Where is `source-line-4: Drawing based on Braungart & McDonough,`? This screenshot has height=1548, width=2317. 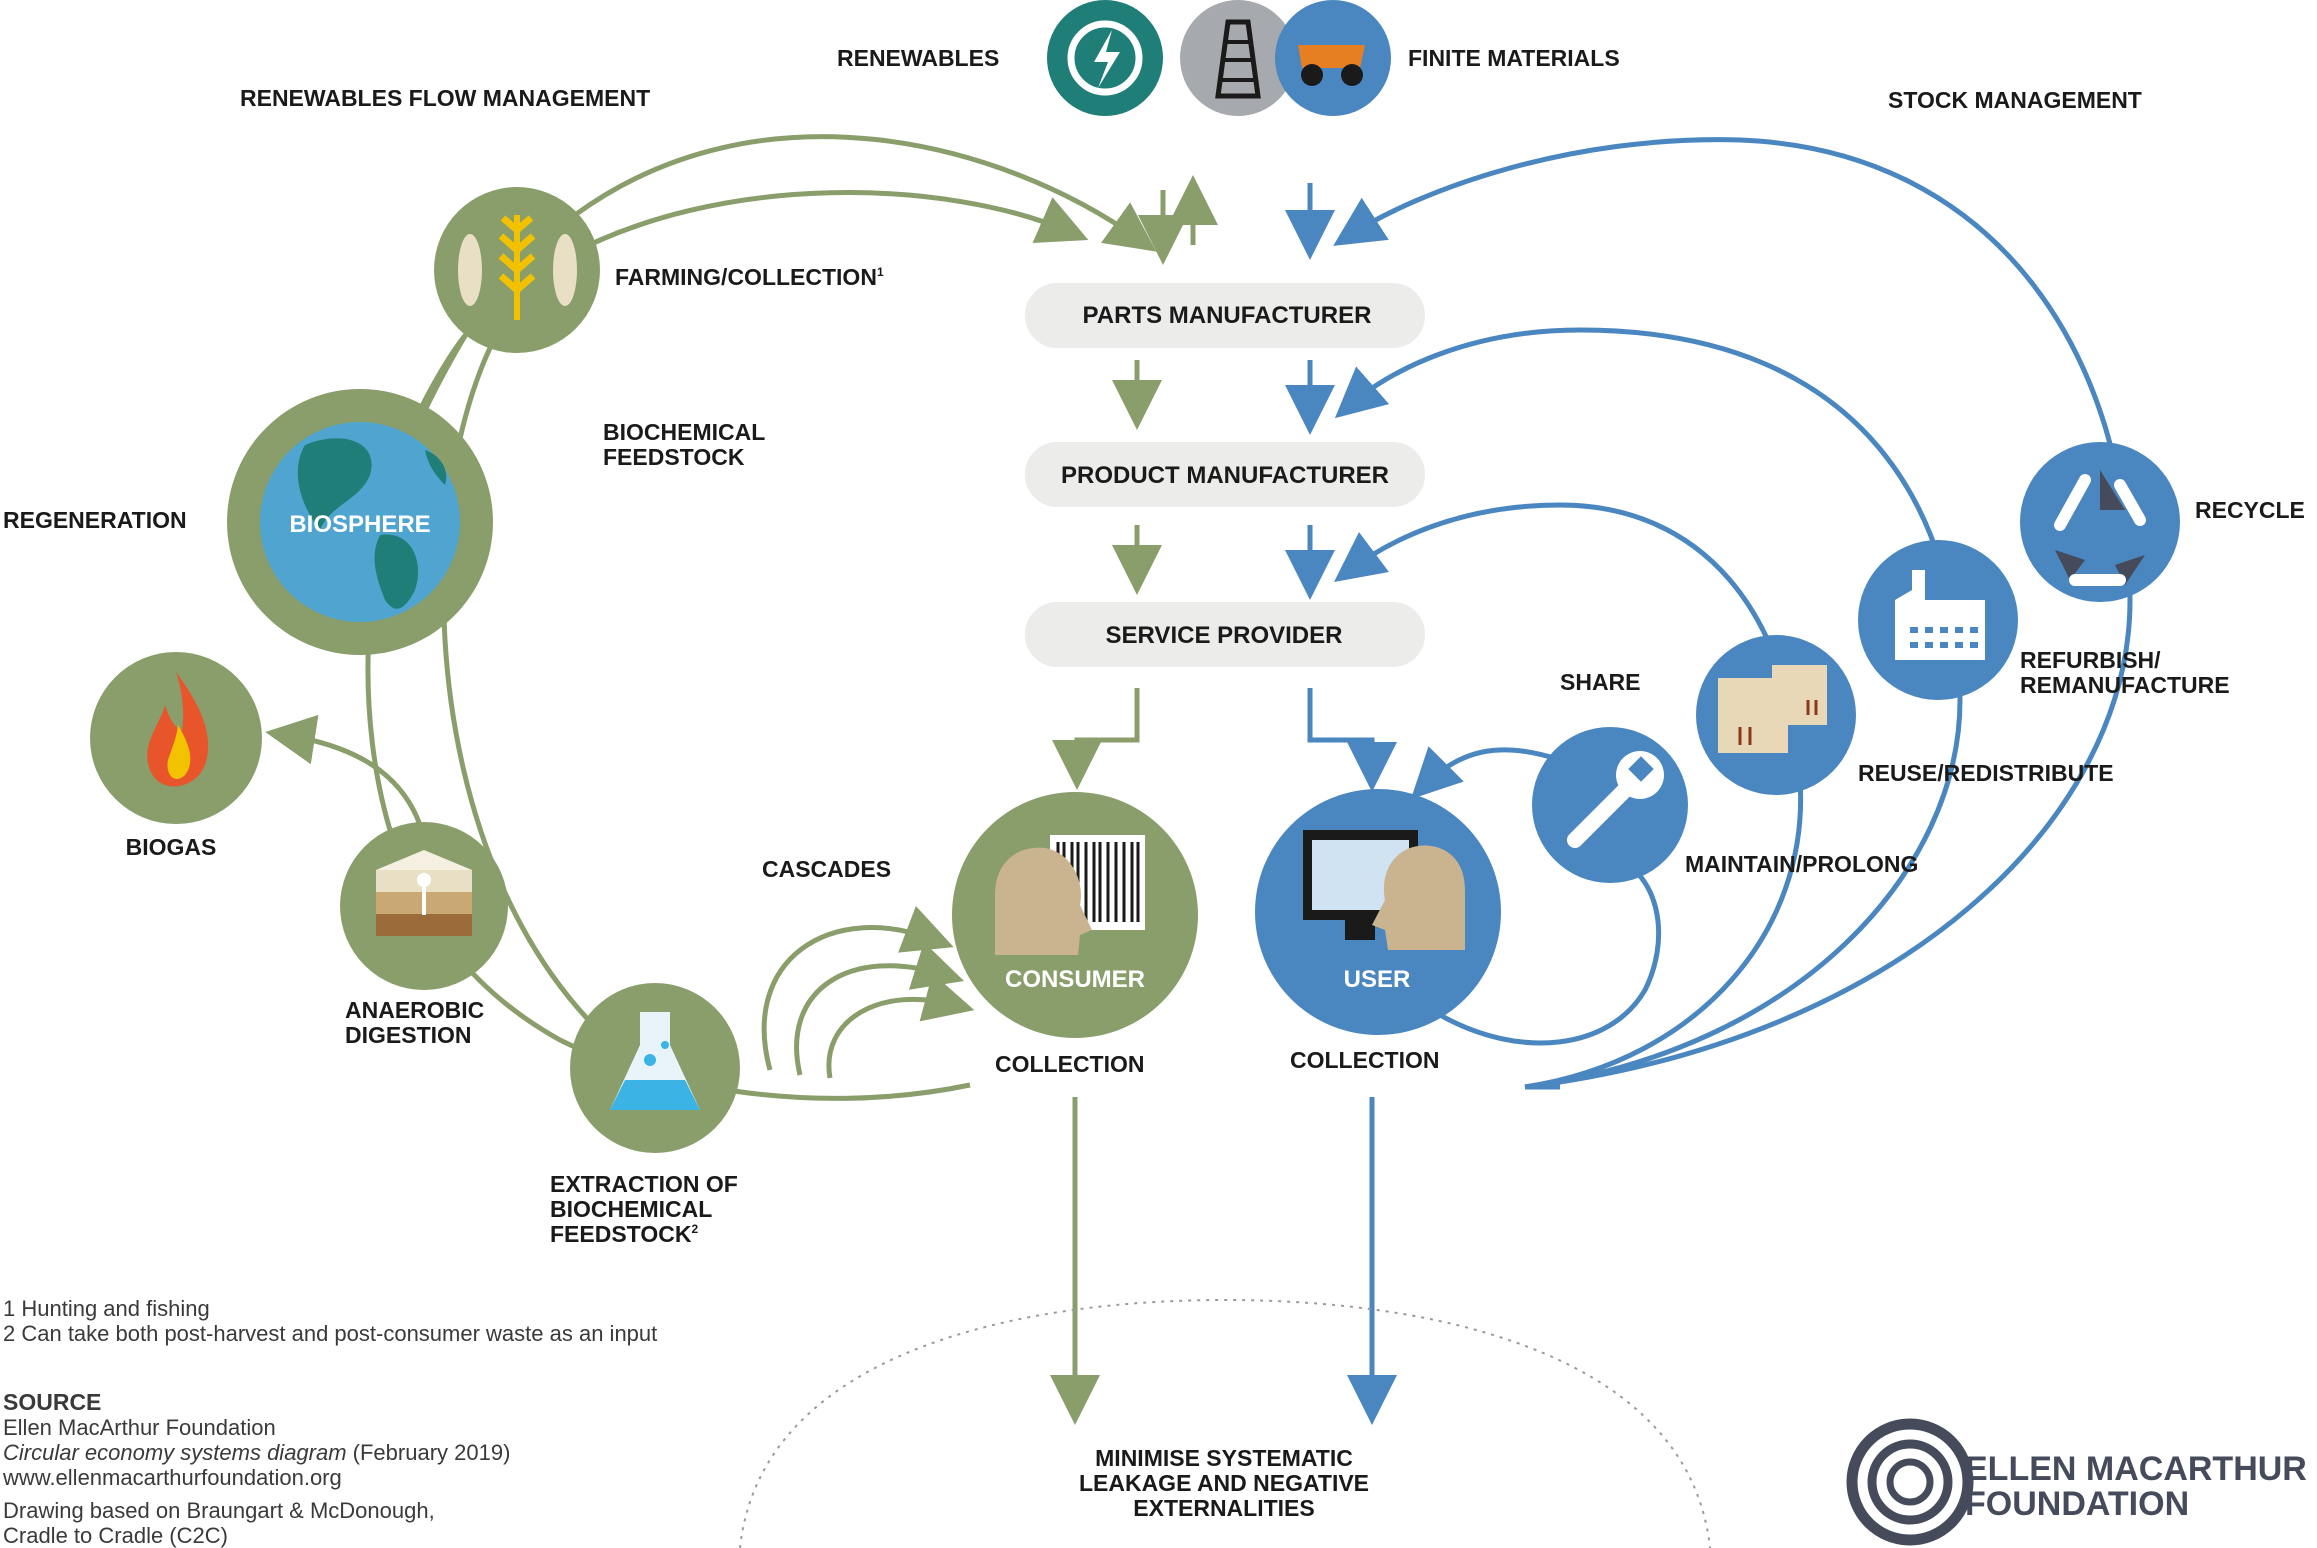
source-line-4: Drawing based on Braungart & McDonough, is located at coordinates (219, 1510).